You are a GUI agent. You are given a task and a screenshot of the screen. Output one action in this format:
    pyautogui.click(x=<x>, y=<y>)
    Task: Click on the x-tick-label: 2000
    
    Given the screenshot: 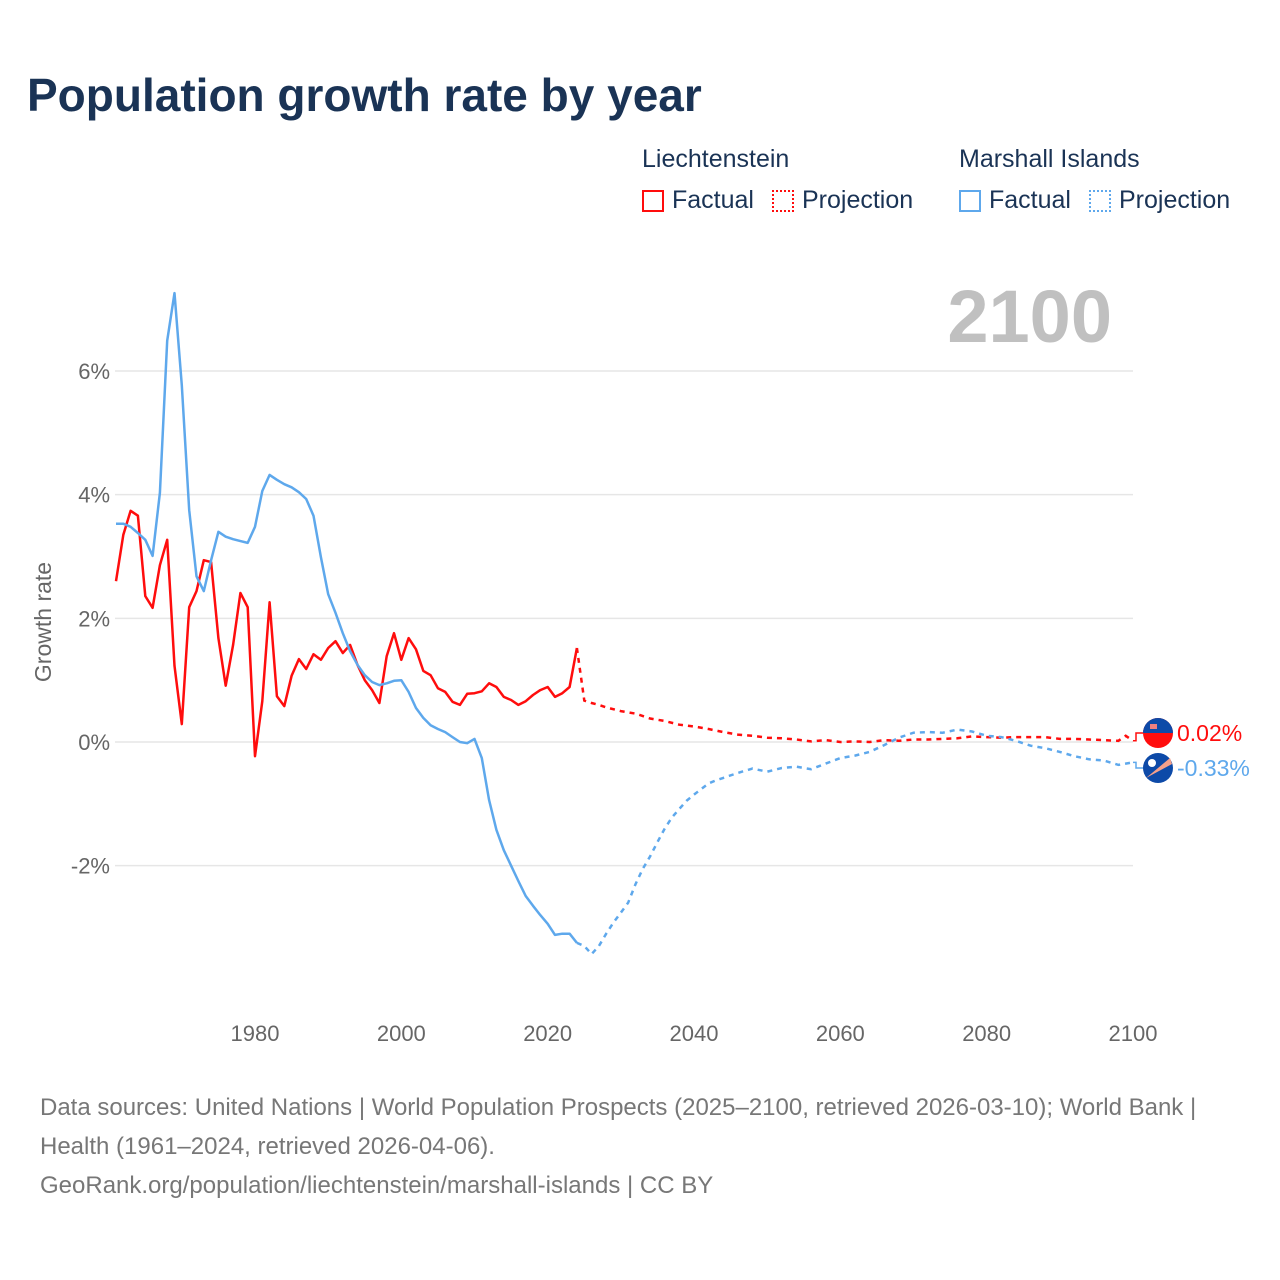 What is the action you would take?
    pyautogui.click(x=401, y=1033)
    